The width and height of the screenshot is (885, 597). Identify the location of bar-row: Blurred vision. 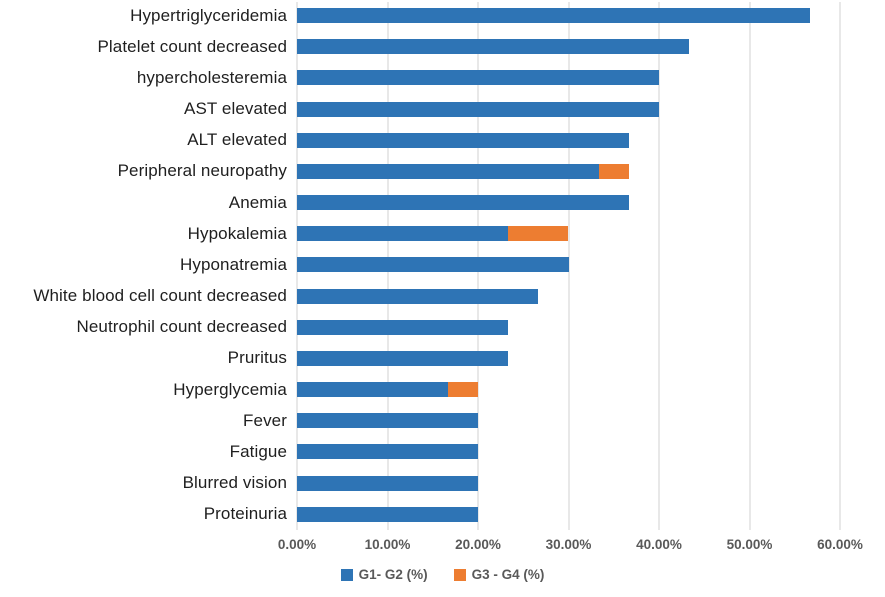
(442, 483).